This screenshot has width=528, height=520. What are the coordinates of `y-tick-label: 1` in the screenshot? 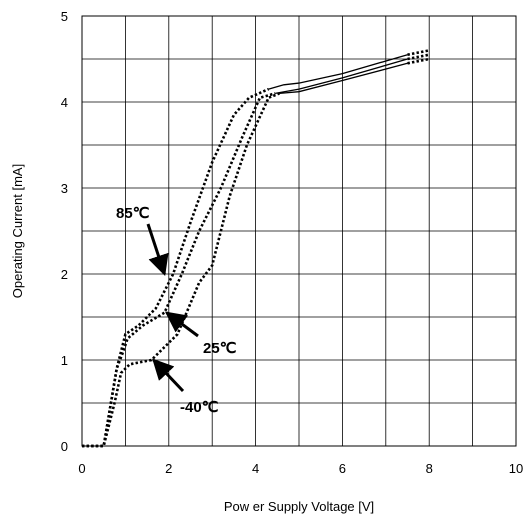 It's located at (64, 360).